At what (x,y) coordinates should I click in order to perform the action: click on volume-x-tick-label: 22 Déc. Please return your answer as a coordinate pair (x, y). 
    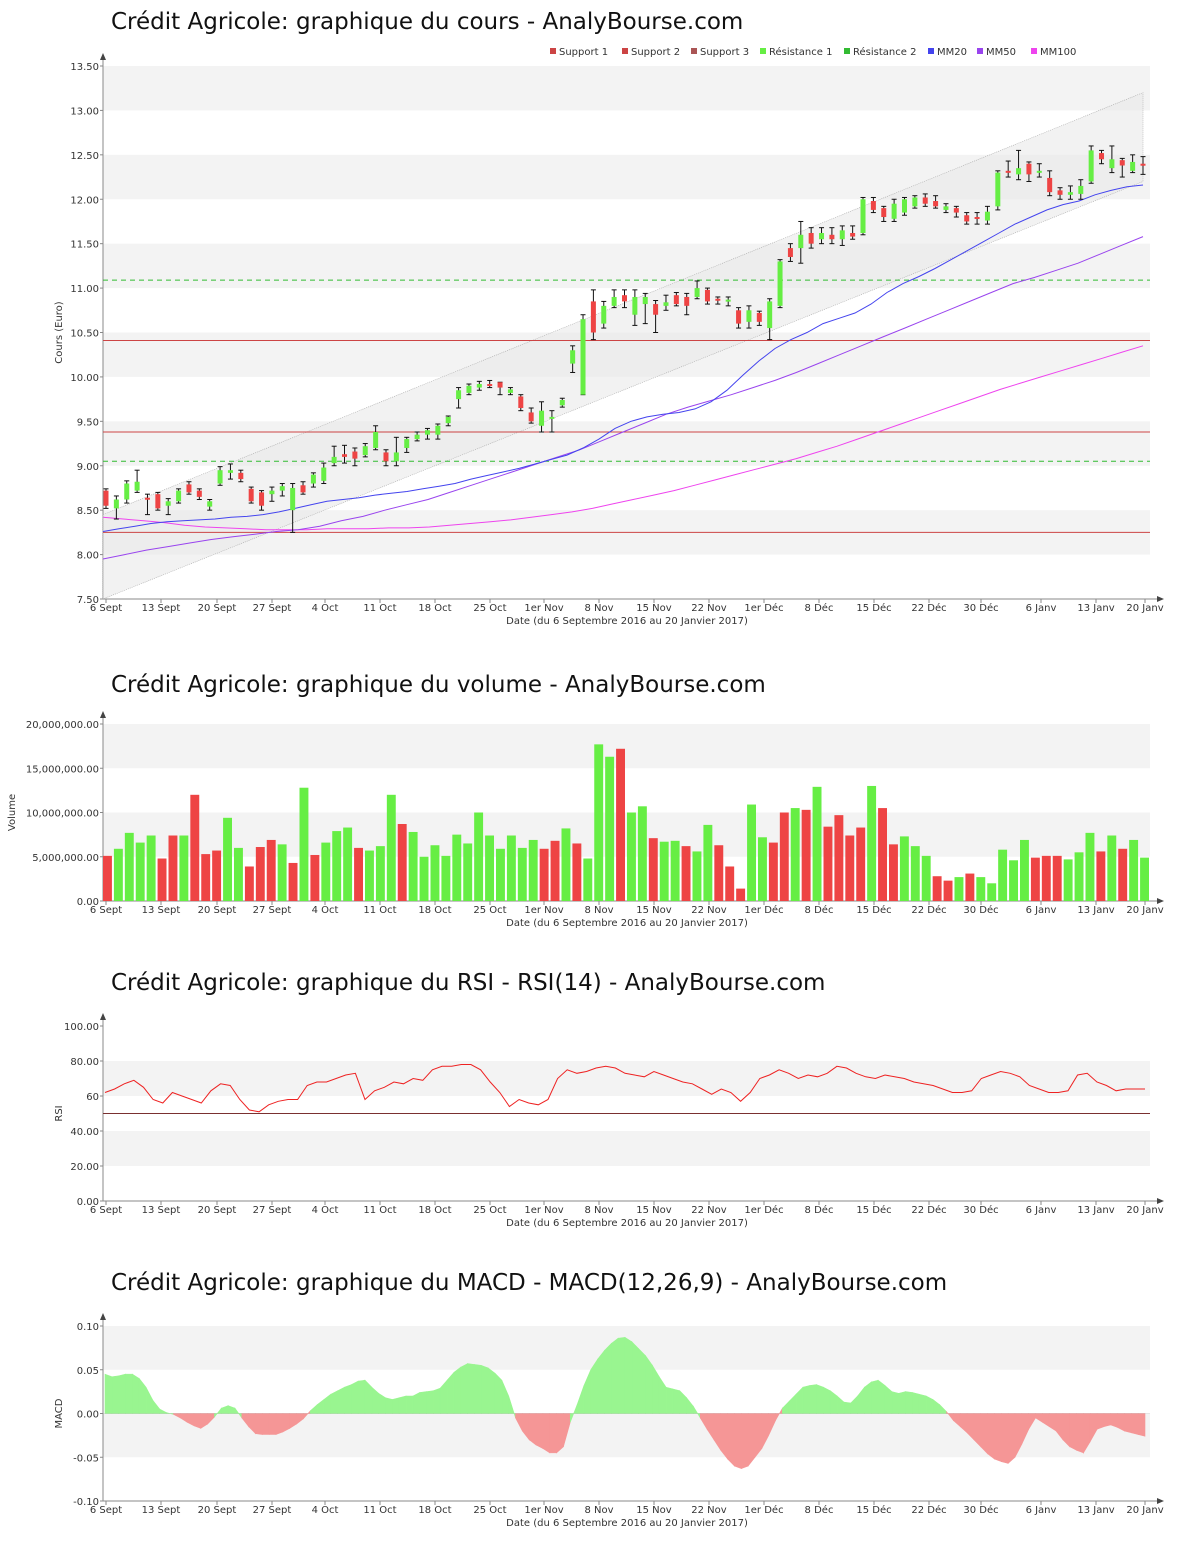
    Looking at the image, I should click on (928, 910).